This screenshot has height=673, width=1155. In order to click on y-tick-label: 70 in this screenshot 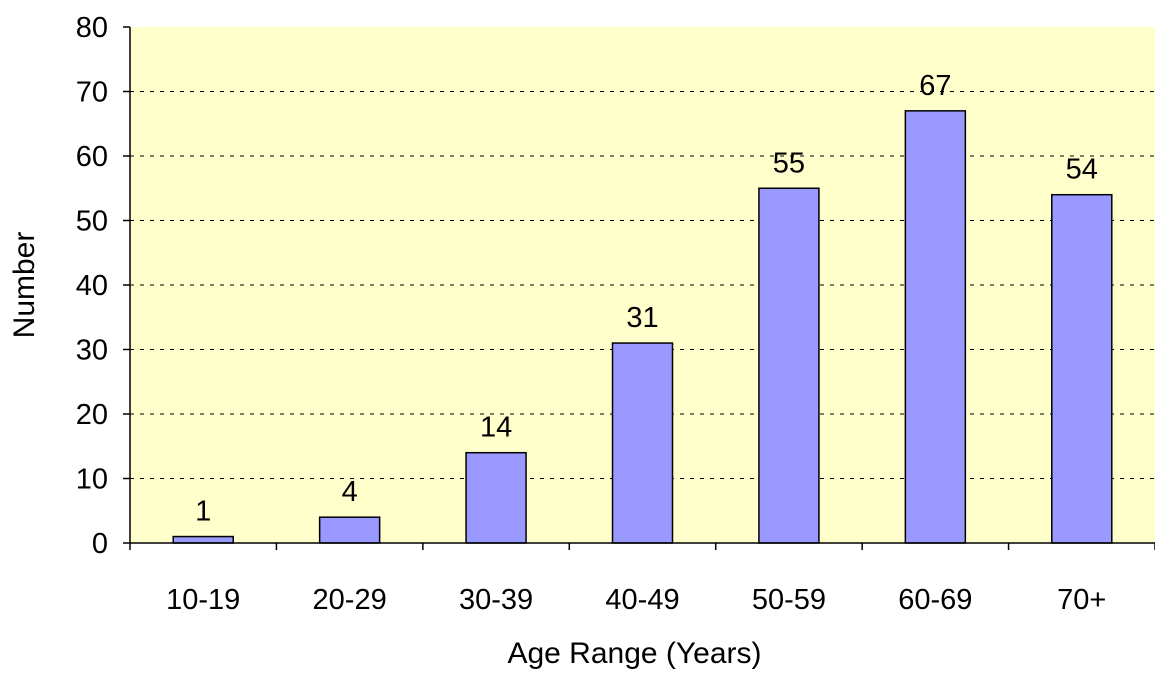, I will do `click(92, 93)`.